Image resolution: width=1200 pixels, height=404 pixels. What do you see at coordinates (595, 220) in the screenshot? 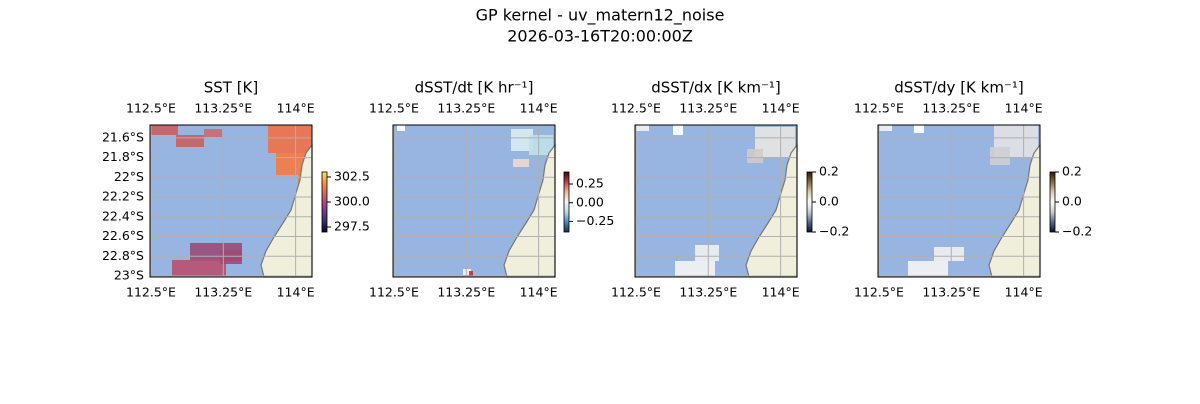
I see `colorbar-tick-label: −0.25` at bounding box center [595, 220].